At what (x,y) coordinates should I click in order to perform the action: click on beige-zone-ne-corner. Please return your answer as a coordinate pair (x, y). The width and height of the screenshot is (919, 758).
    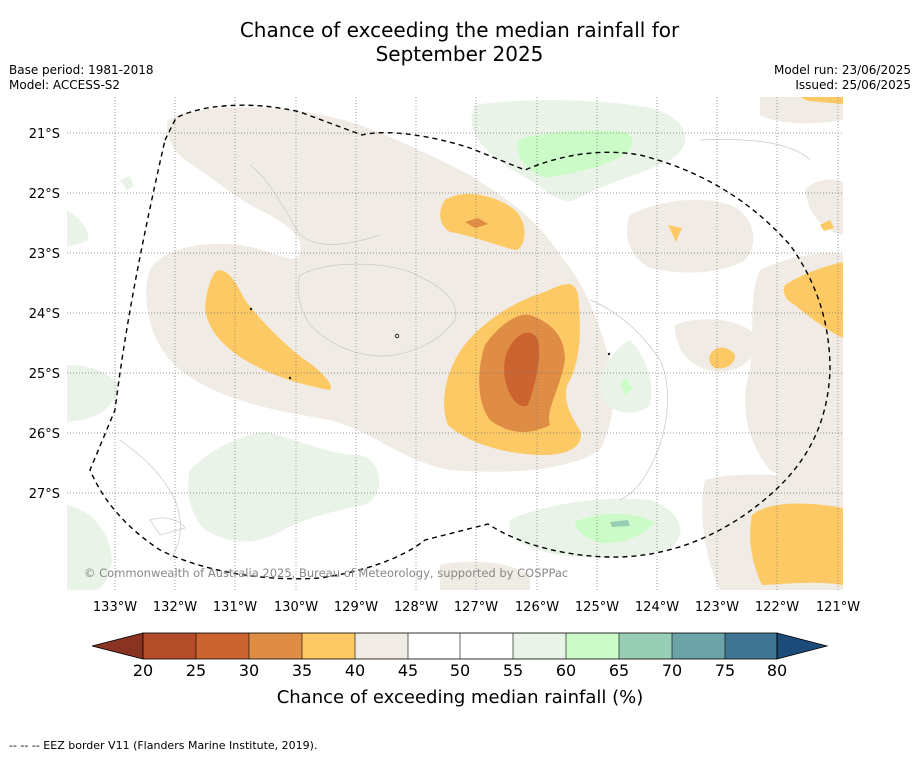
    Looking at the image, I should click on (801, 110).